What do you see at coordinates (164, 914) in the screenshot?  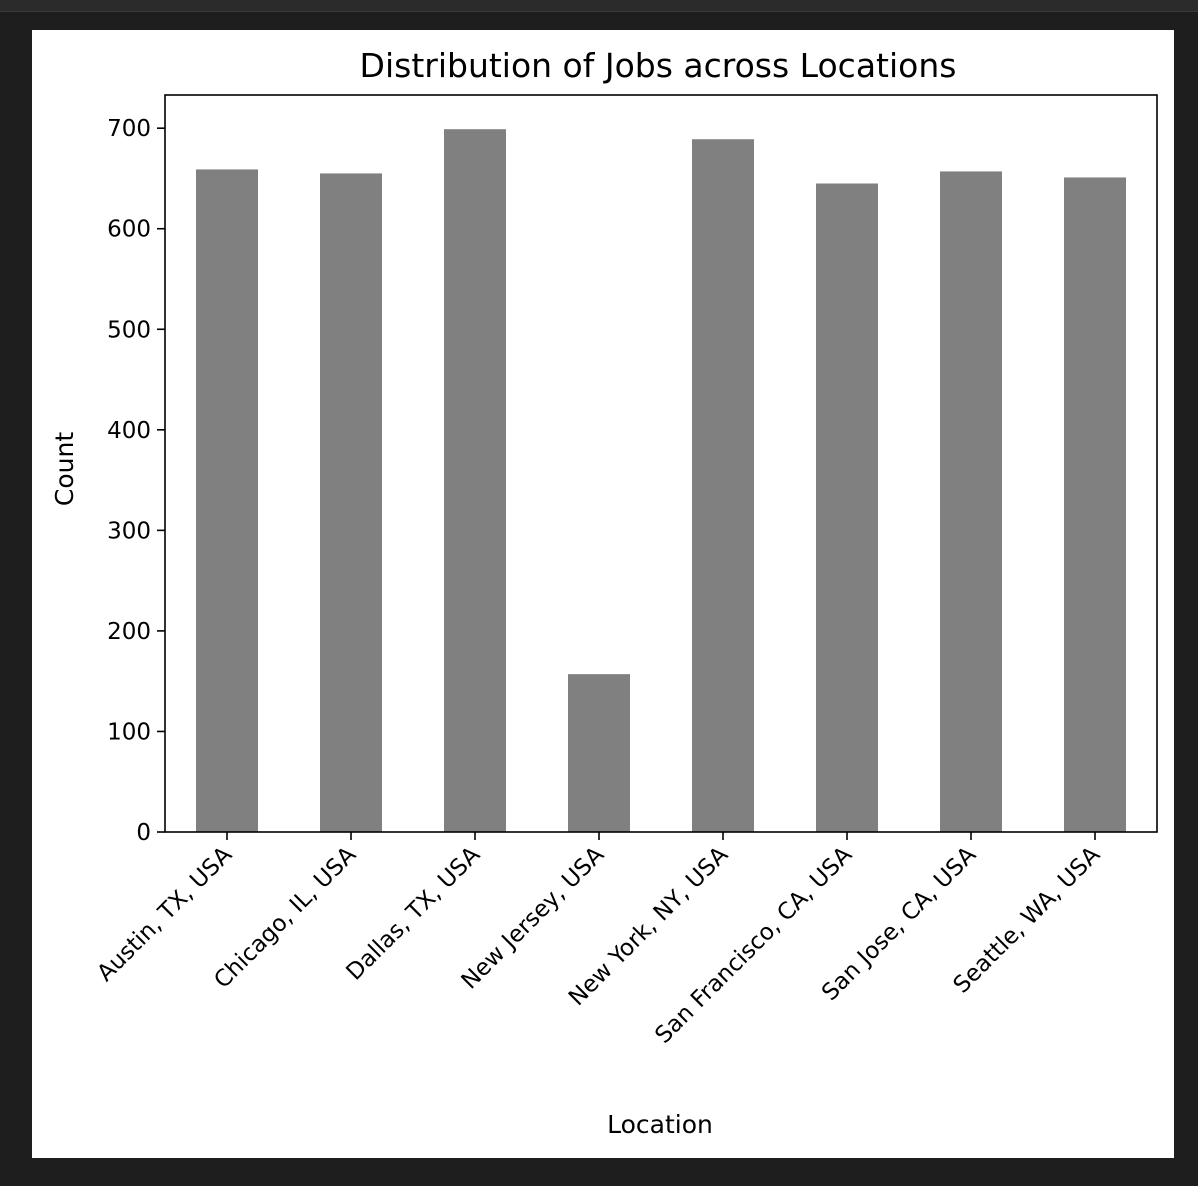 I see `x-tick-label: Austin, TX, USA` at bounding box center [164, 914].